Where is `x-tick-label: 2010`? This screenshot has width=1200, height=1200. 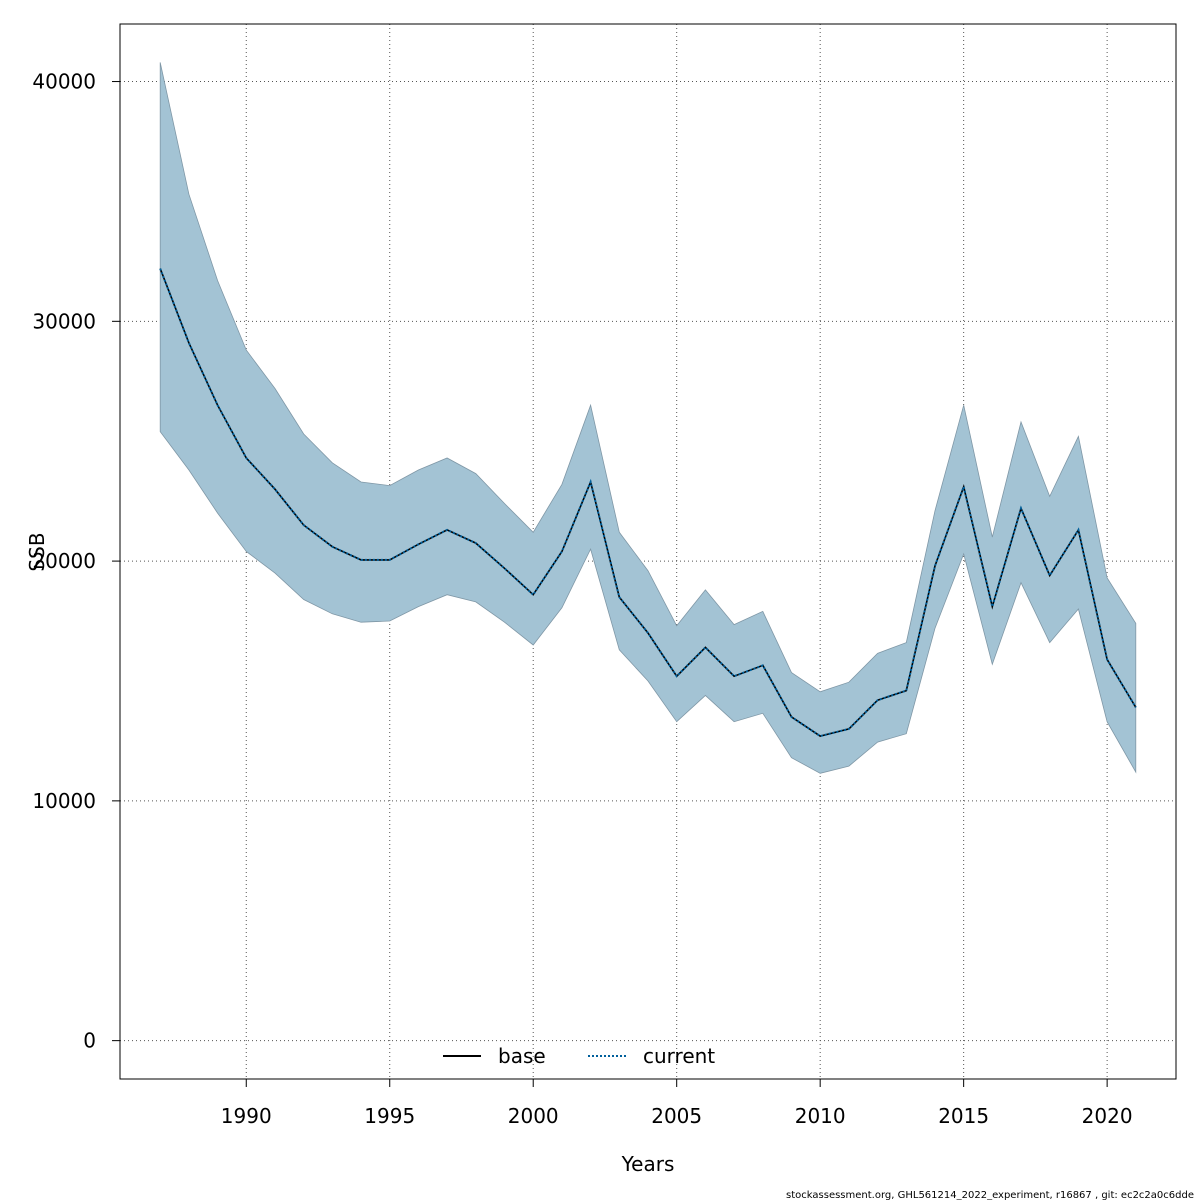
x-tick-label: 2010 is located at coordinates (820, 1116).